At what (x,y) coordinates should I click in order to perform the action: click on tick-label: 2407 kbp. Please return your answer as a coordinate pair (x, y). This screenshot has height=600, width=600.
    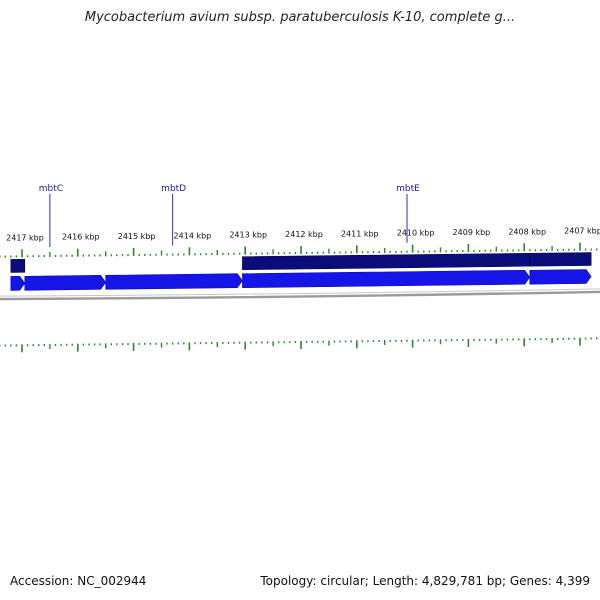
    Looking at the image, I should click on (582, 231).